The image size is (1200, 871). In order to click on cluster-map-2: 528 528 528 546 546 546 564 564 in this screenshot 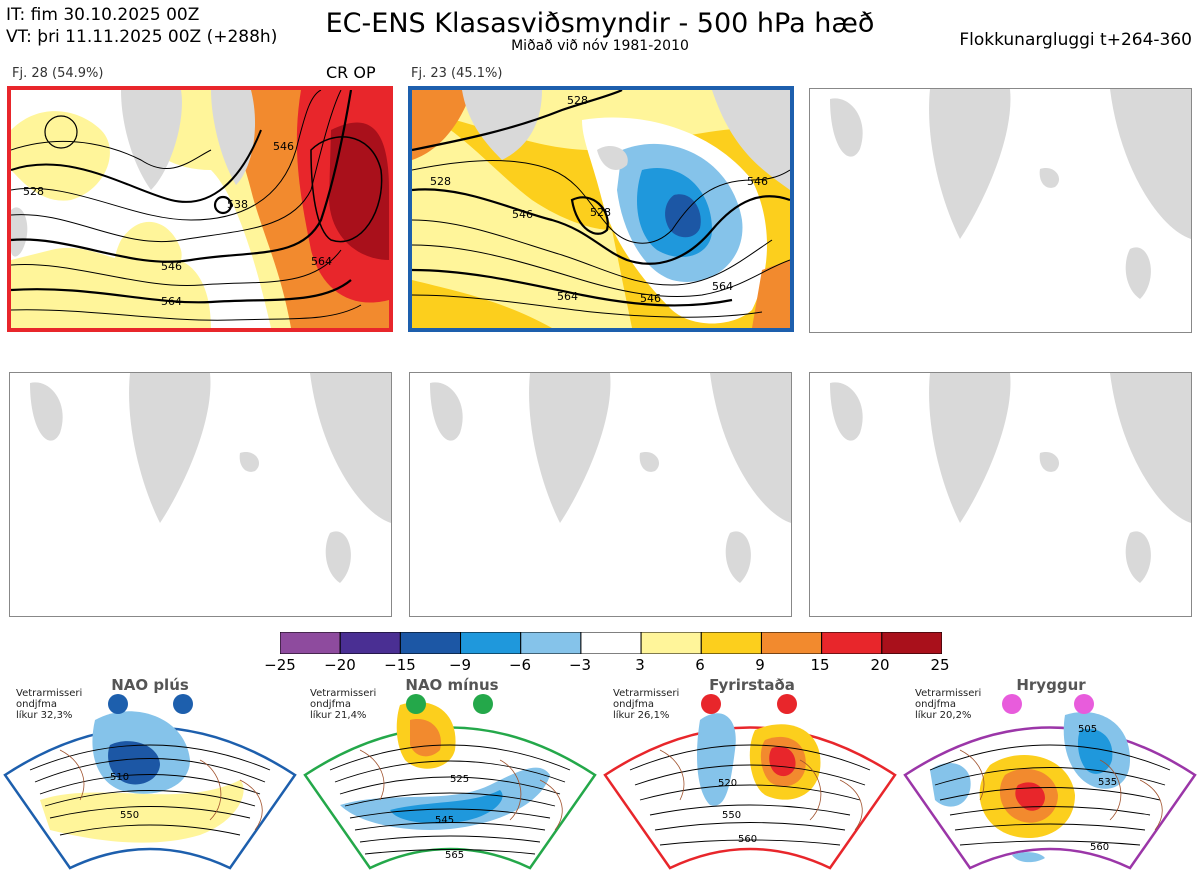, I will do `click(601, 209)`.